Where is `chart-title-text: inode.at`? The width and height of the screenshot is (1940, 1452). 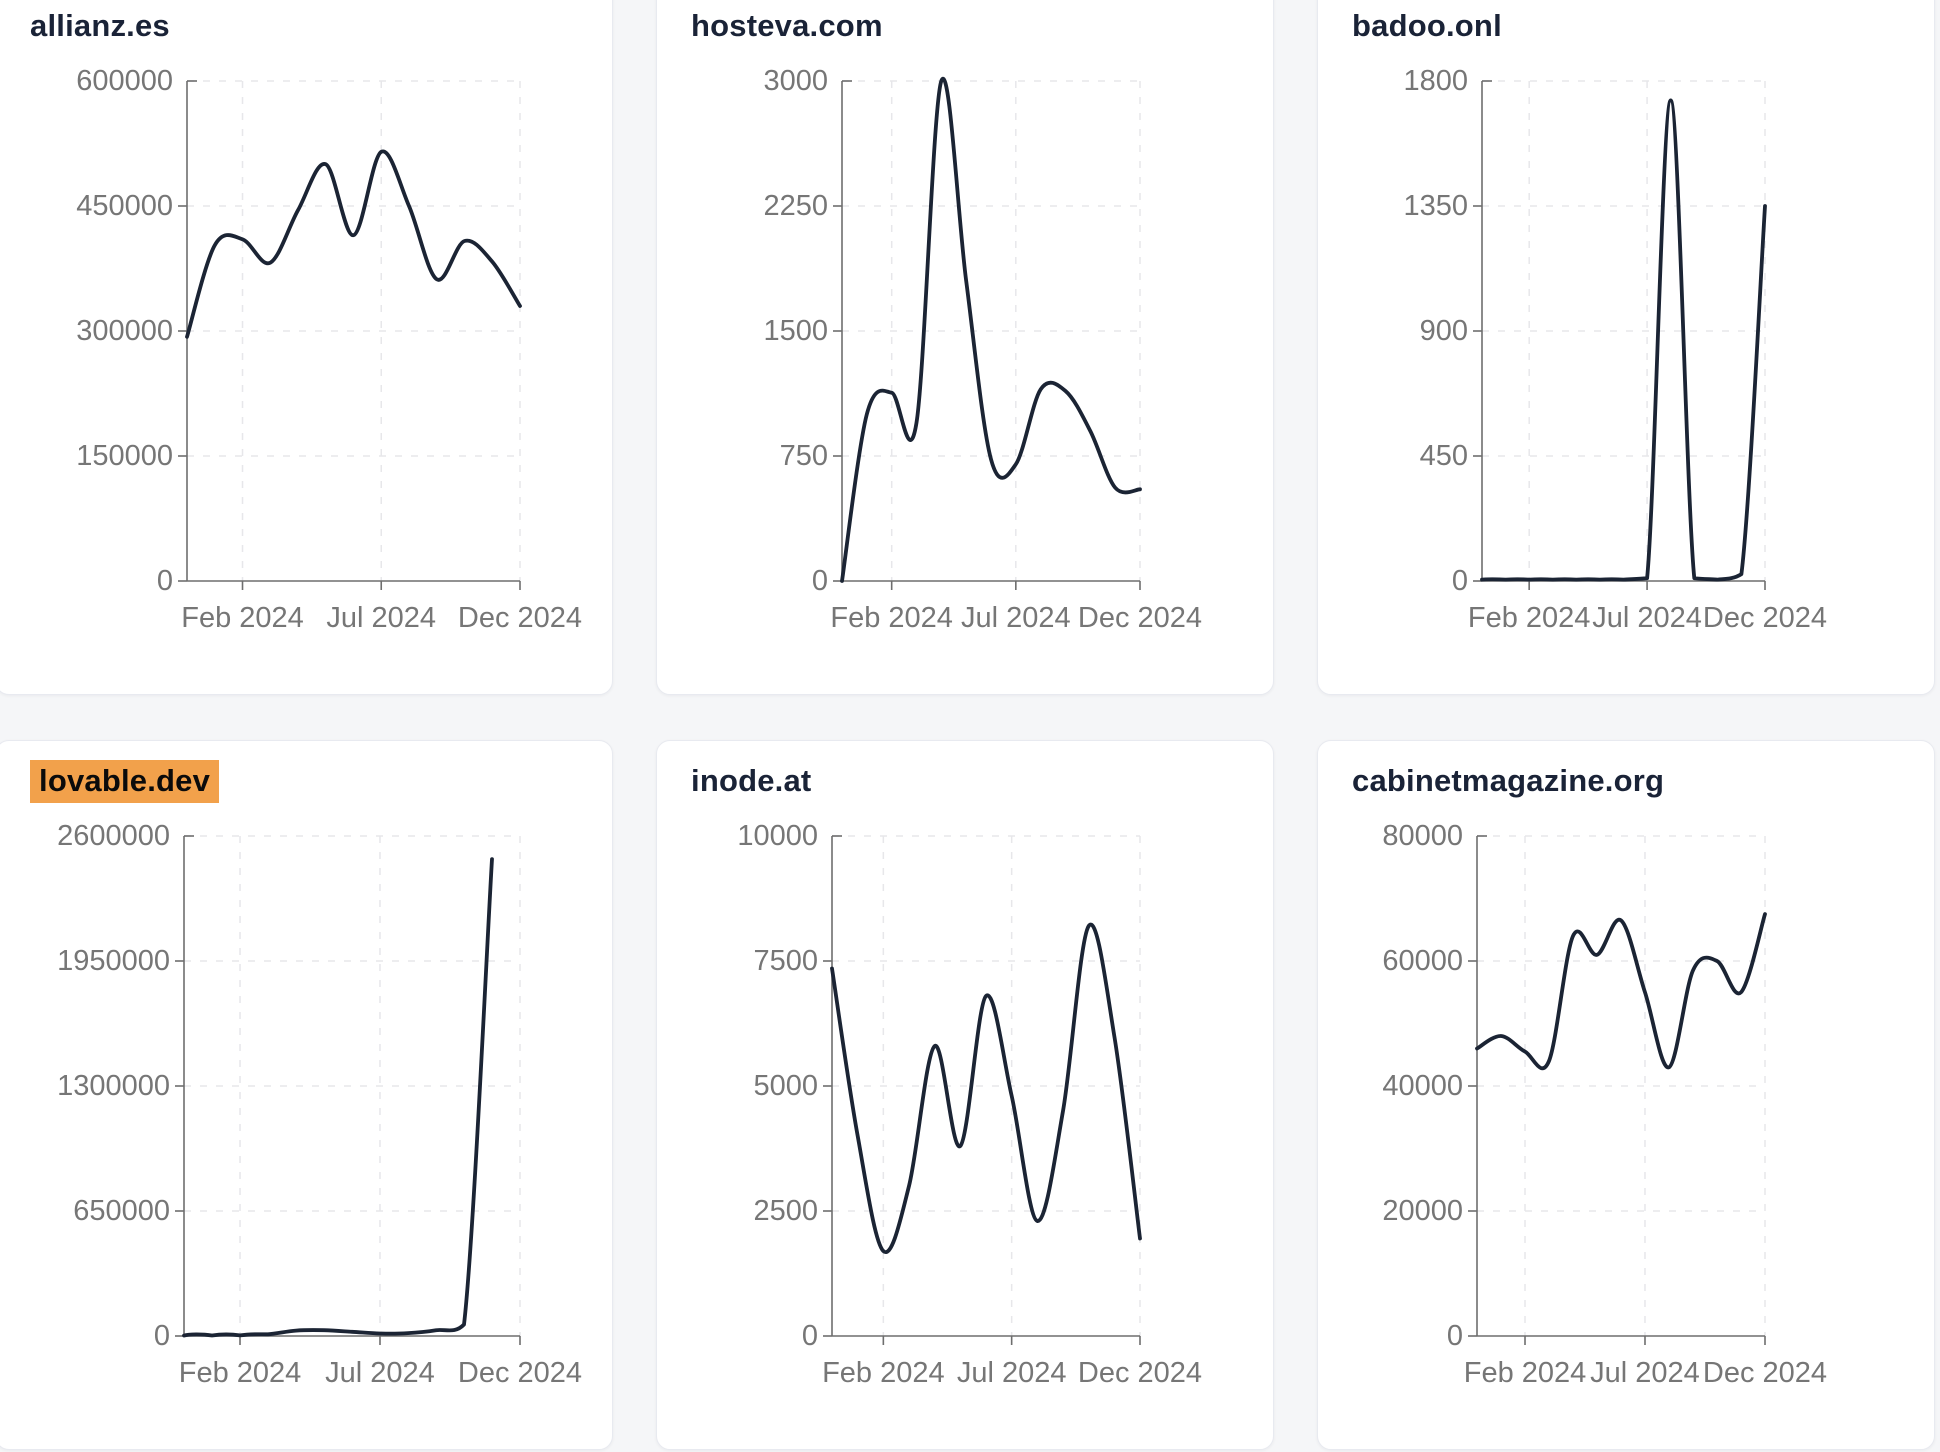
chart-title-text: inode.at is located at coordinates (751, 780).